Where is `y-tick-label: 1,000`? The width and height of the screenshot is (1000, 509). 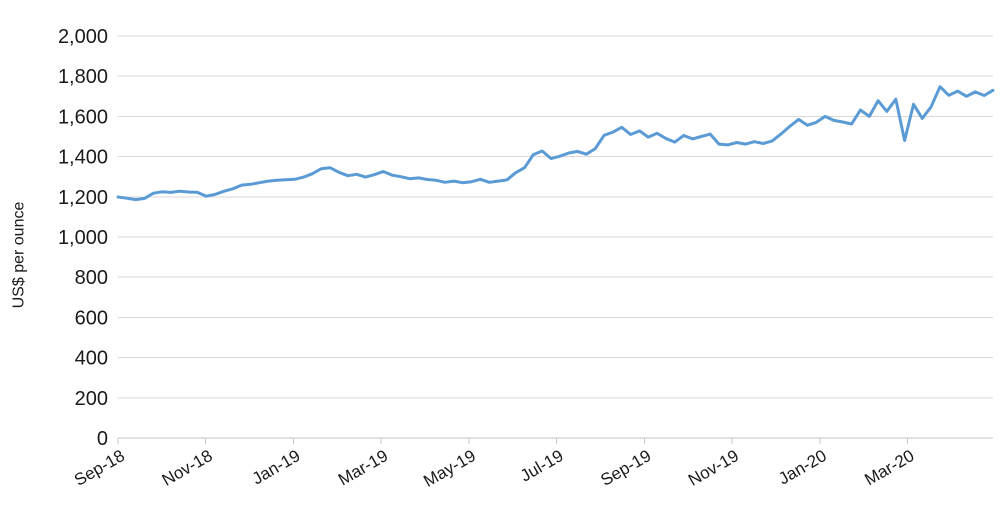
y-tick-label: 1,000 is located at coordinates (83, 238).